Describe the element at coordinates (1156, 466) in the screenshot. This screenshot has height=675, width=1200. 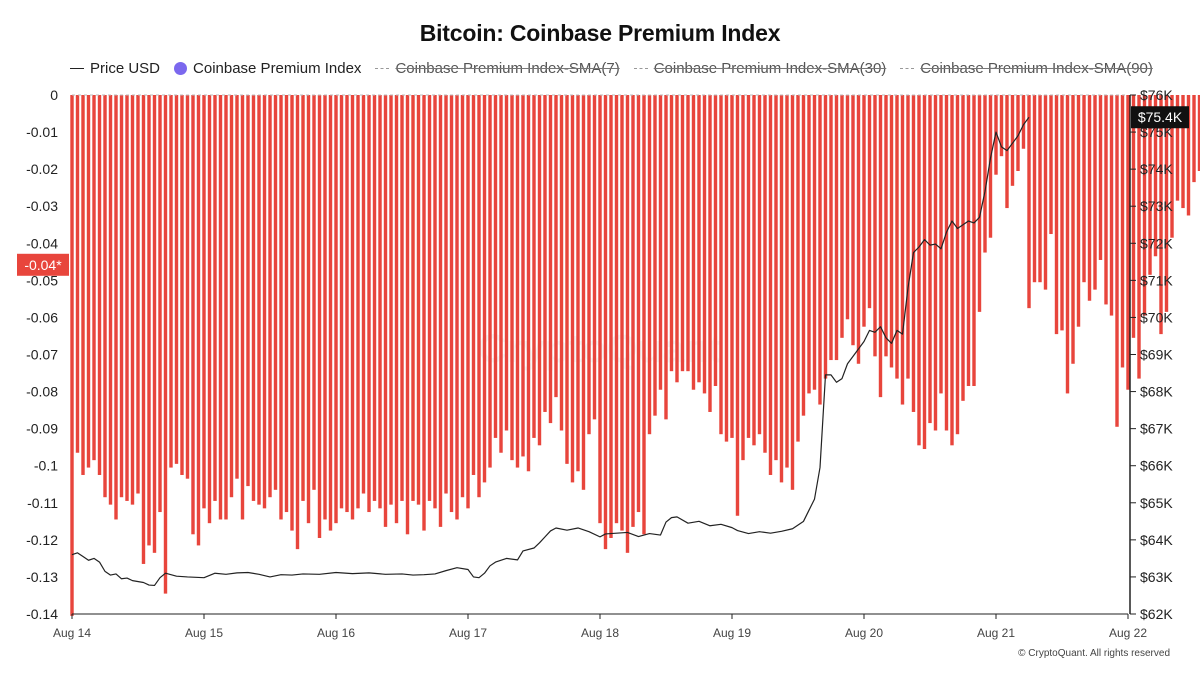
I see `right-tick-label: $66K` at that location.